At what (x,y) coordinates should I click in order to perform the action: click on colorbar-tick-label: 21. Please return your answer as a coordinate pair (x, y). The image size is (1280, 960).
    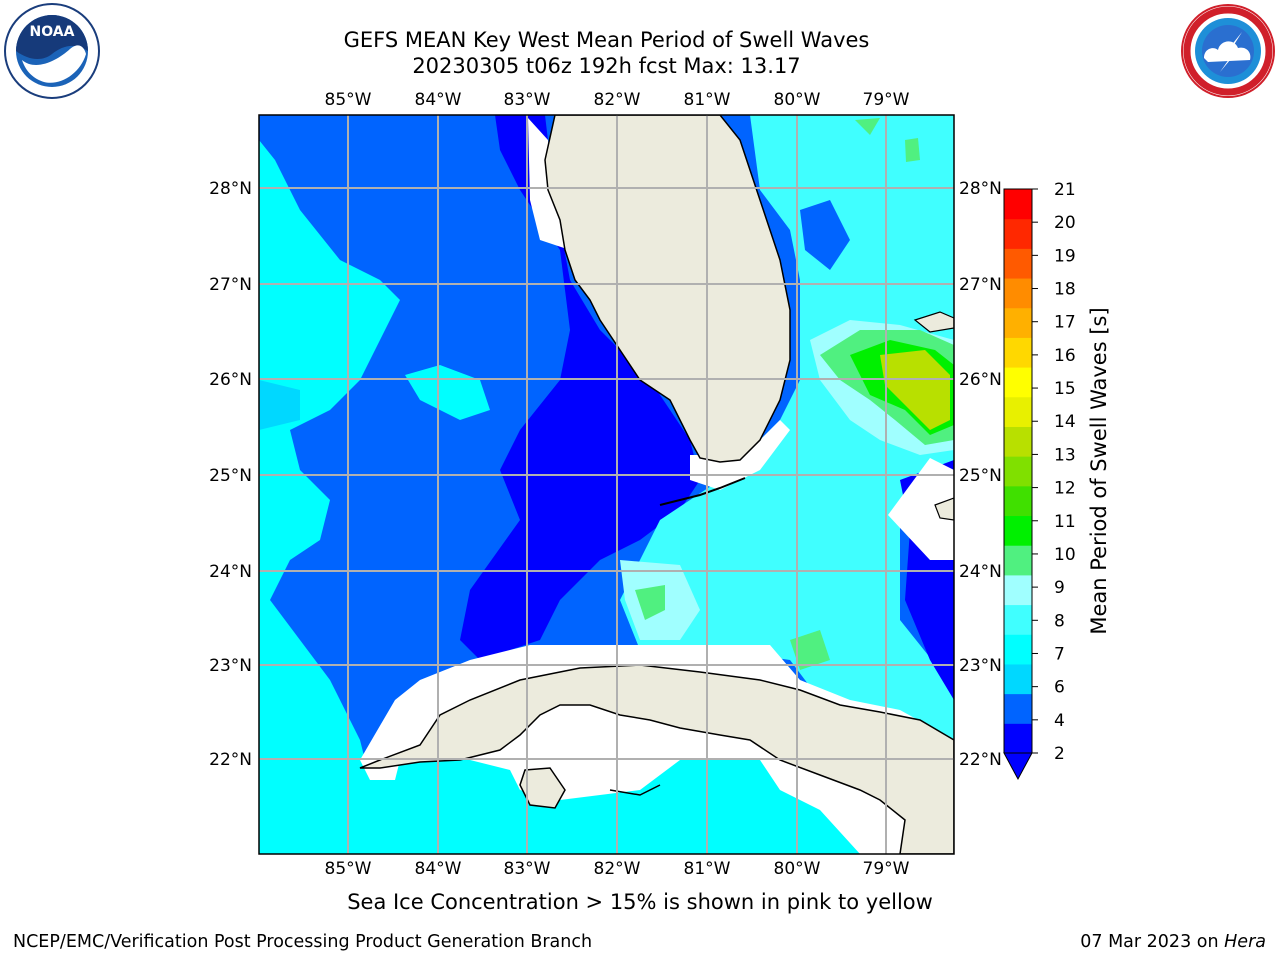
    Looking at the image, I should click on (1065, 190).